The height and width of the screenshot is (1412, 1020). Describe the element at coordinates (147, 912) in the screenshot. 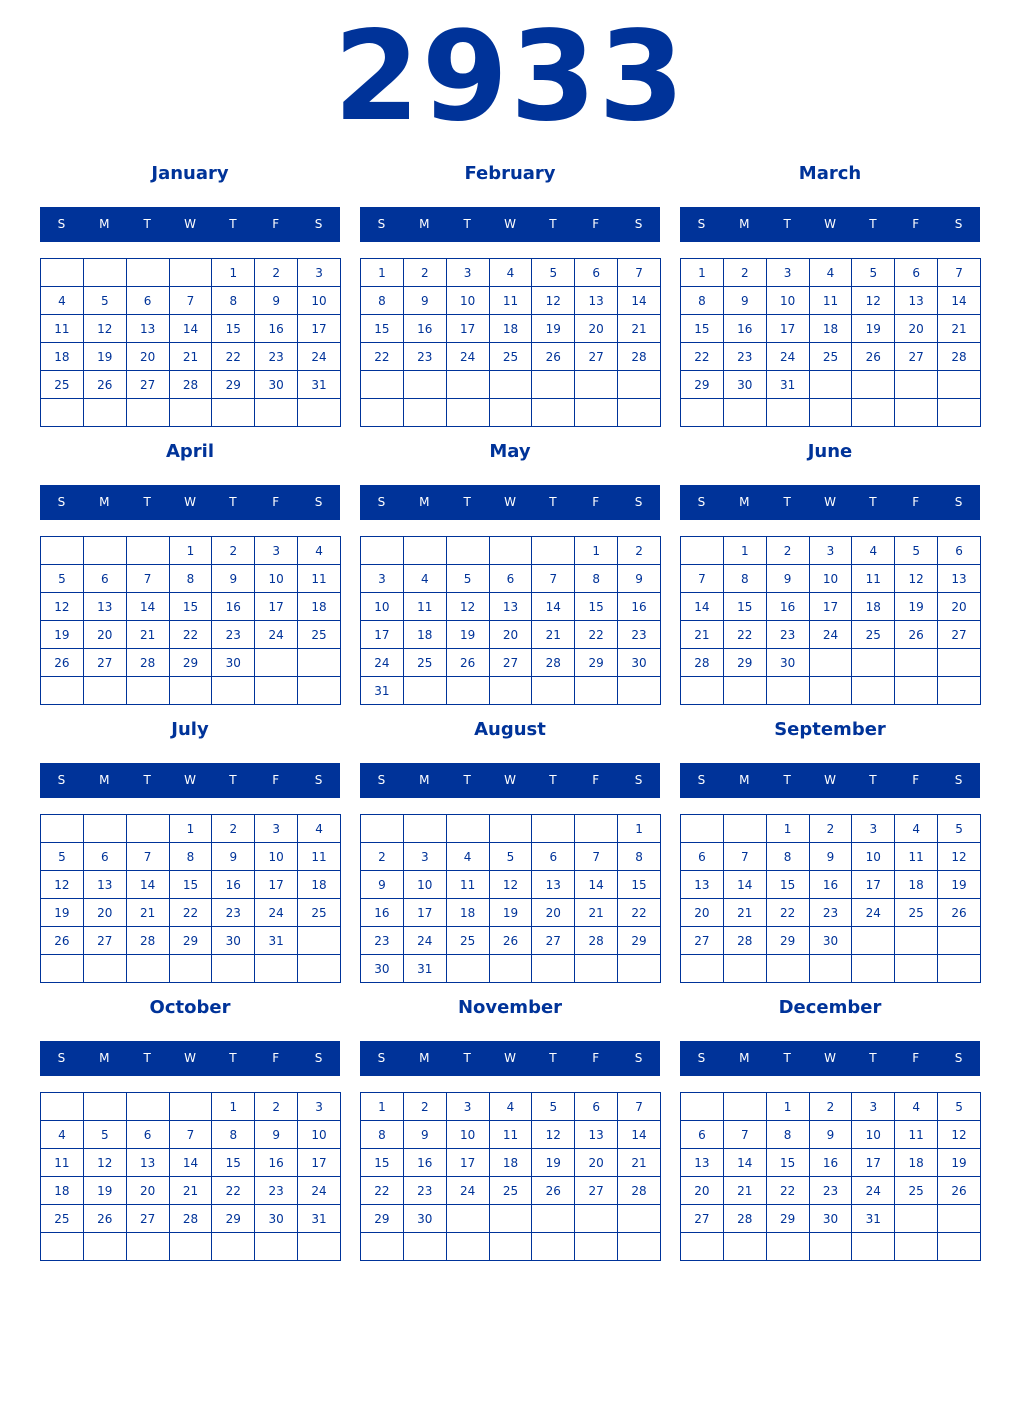

I see `day-cell: 21` at that location.